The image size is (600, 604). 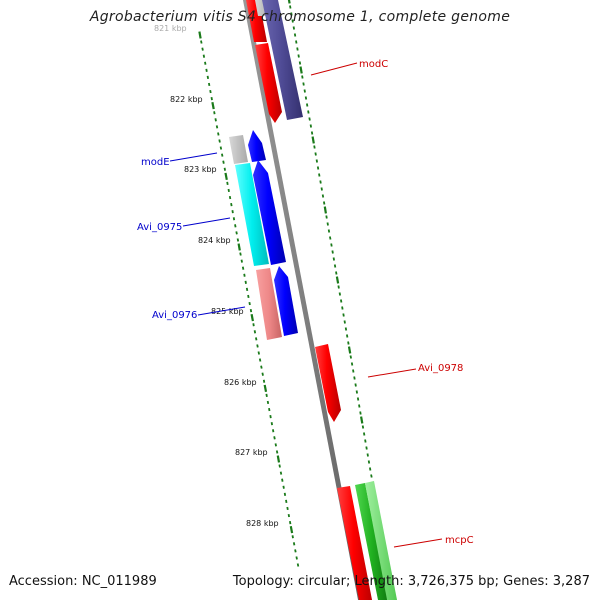 I want to click on gene-label-Avi_0978: Avi_0978, so click(x=440, y=368).